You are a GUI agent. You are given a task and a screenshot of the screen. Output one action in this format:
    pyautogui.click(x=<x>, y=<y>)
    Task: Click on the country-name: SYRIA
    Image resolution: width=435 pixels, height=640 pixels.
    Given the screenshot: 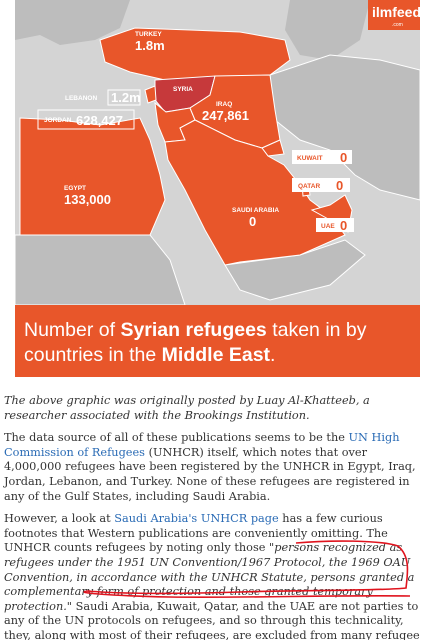 What is the action you would take?
    pyautogui.click(x=183, y=89)
    